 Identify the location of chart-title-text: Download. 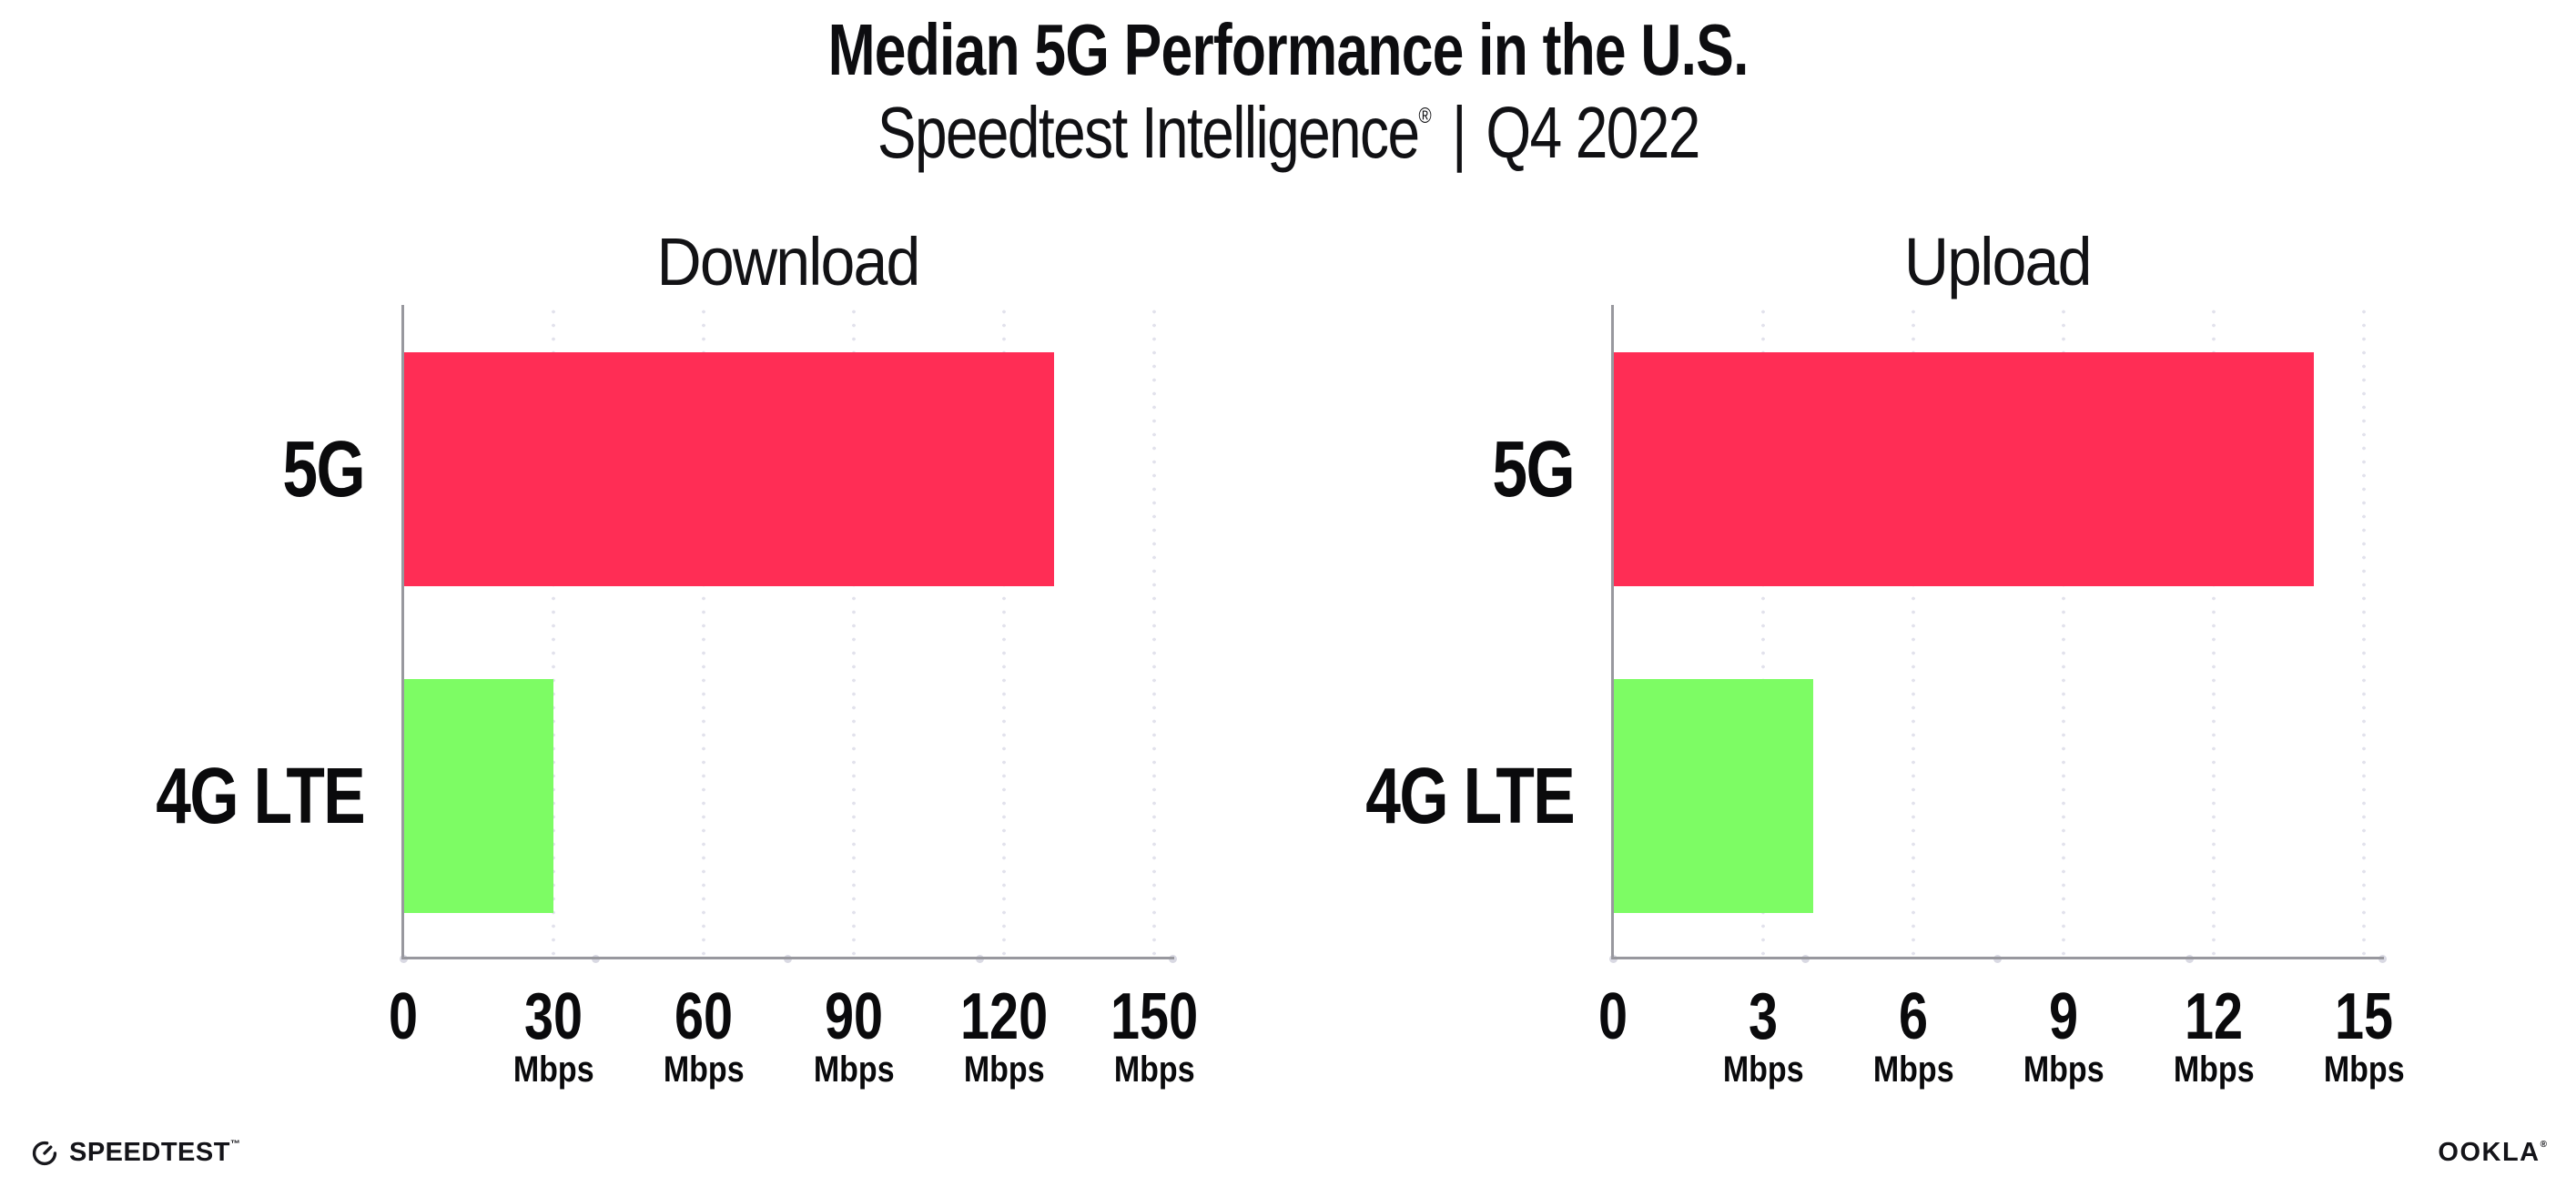
(788, 262).